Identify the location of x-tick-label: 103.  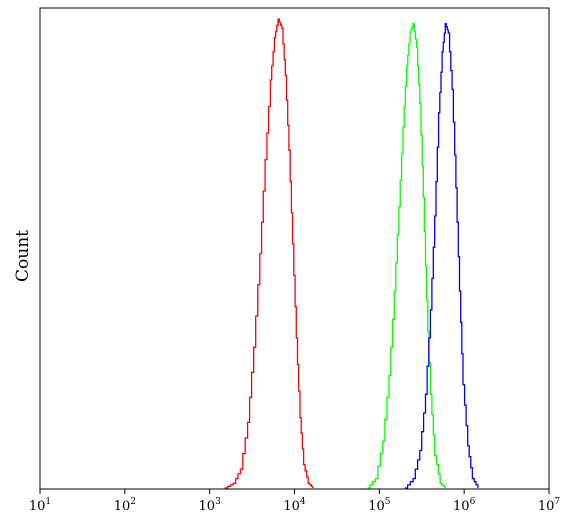
(210, 505).